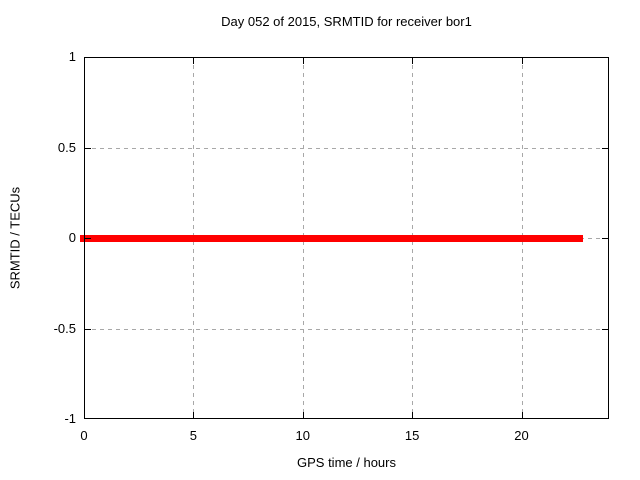 The image size is (640, 480). What do you see at coordinates (412, 435) in the screenshot?
I see `xtick-label: 15` at bounding box center [412, 435].